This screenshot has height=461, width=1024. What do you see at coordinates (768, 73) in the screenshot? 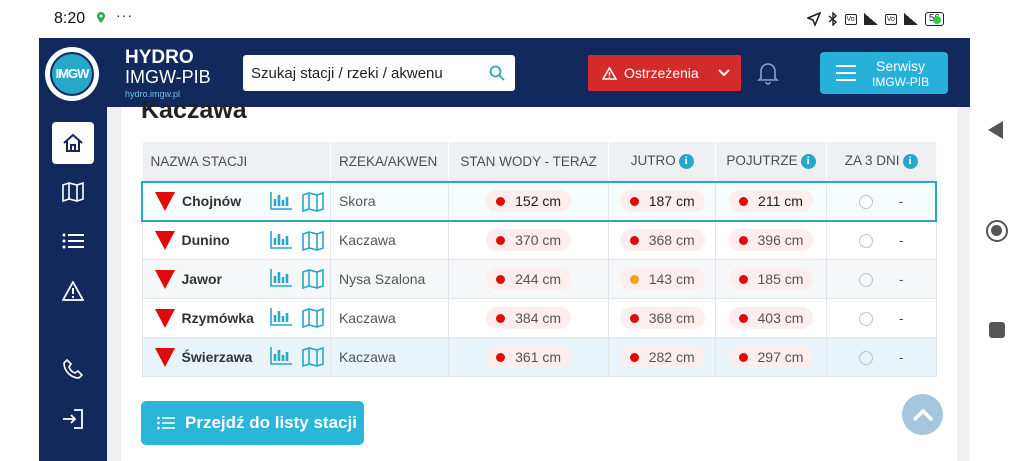
I see `bell-icon` at bounding box center [768, 73].